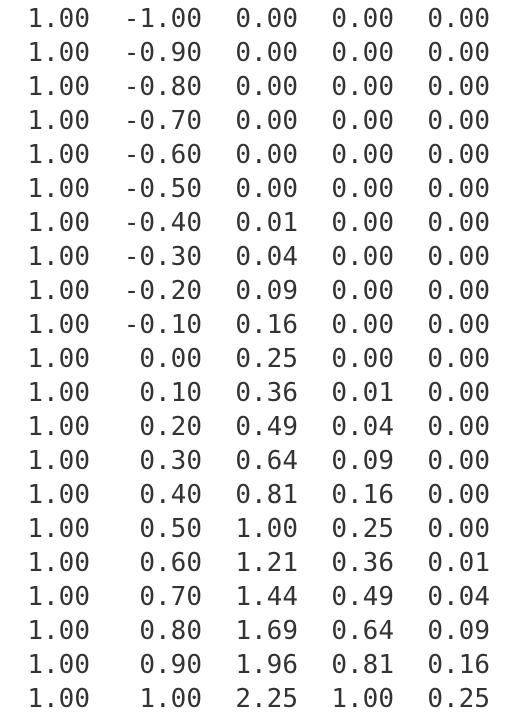  Describe the element at coordinates (162, 53) in the screenshot. I see `matrix-cell: -0.90` at that location.